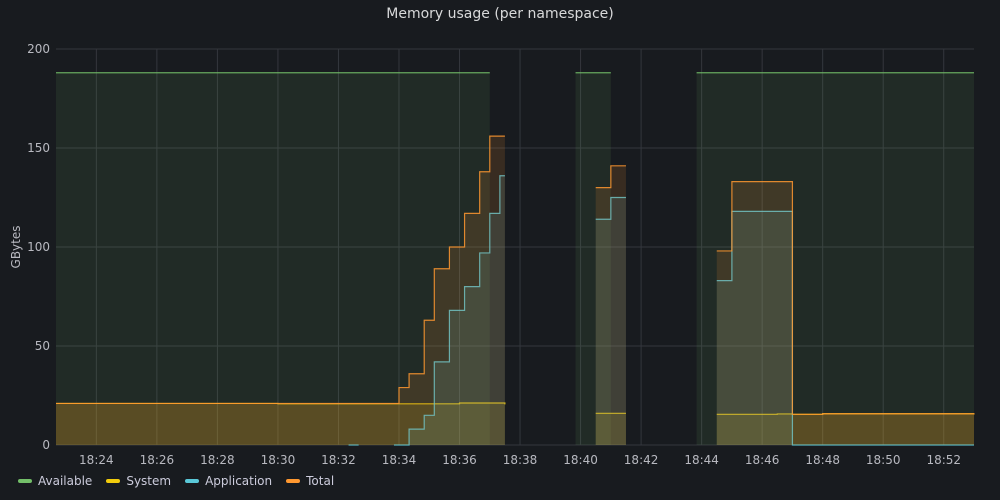 Image resolution: width=1000 pixels, height=500 pixels. Describe the element at coordinates (338, 460) in the screenshot. I see `x-tick-label: 18:32` at that location.